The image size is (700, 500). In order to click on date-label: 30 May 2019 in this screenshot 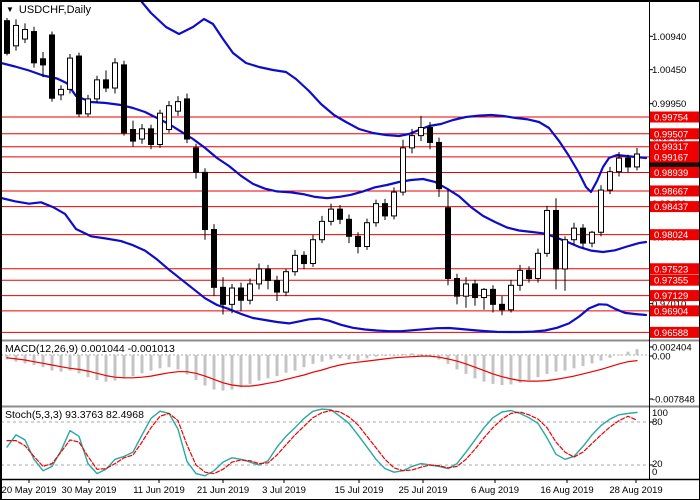, I will do `click(89, 490)`.